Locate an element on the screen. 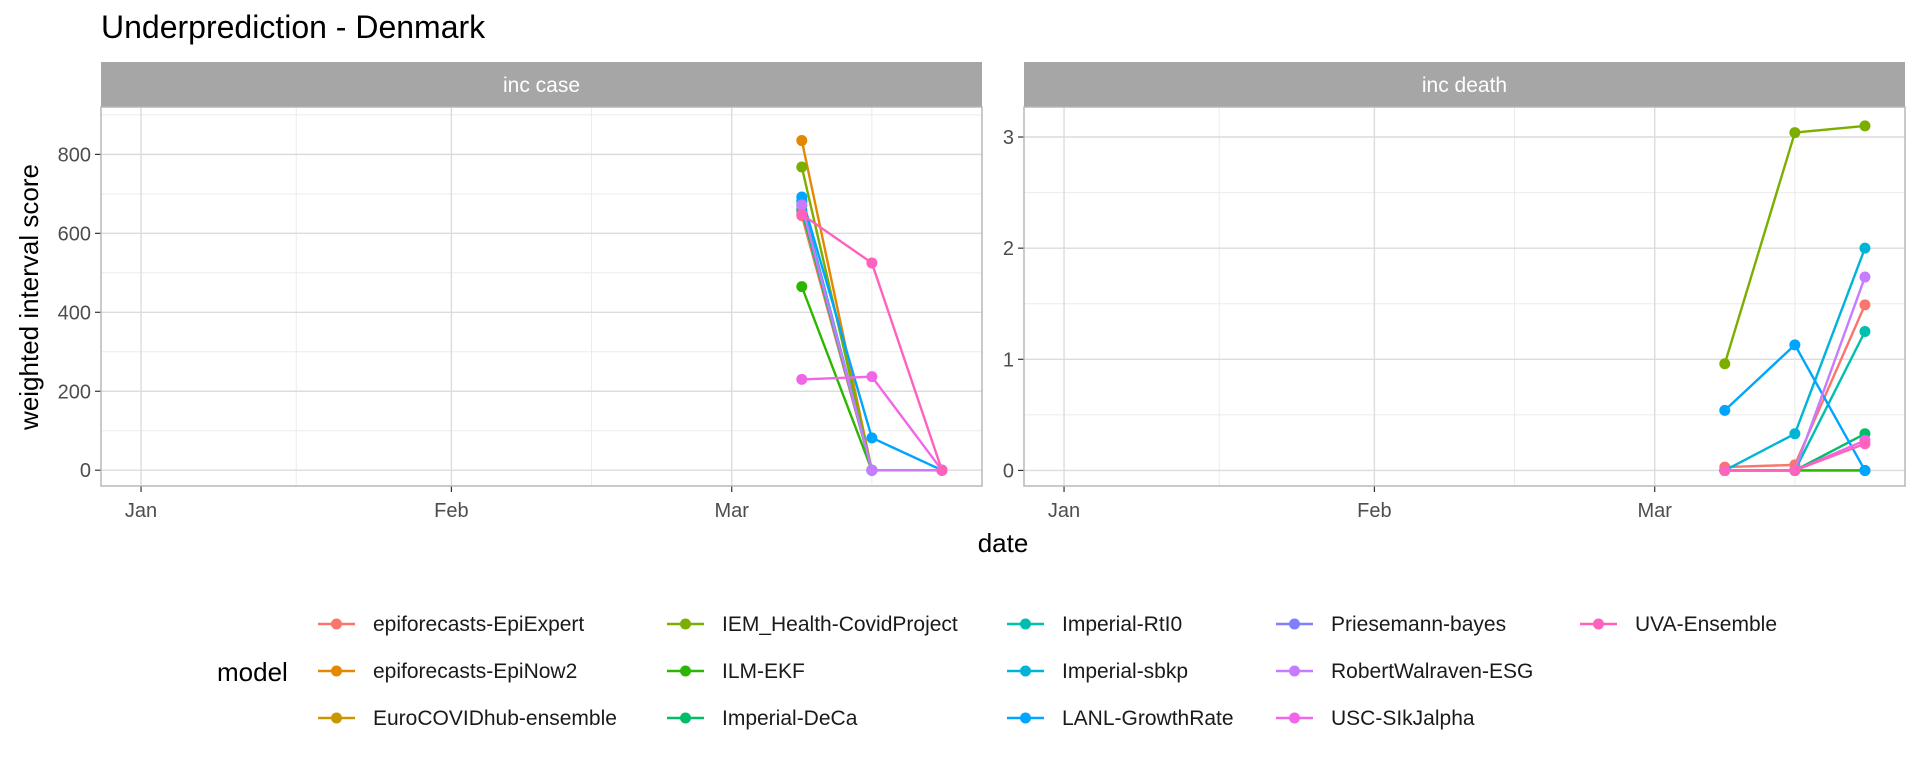  legend-label: UVA-Ensemble is located at coordinates (1706, 624).